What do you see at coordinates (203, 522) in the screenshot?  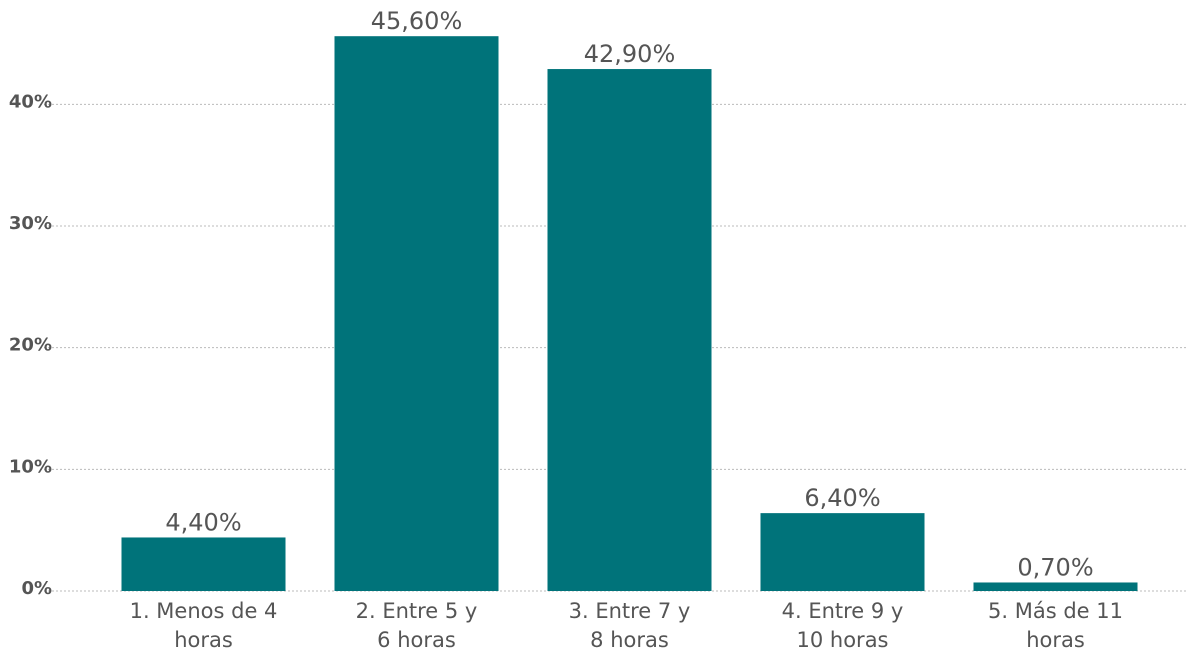 I see `value-label: 4,40%` at bounding box center [203, 522].